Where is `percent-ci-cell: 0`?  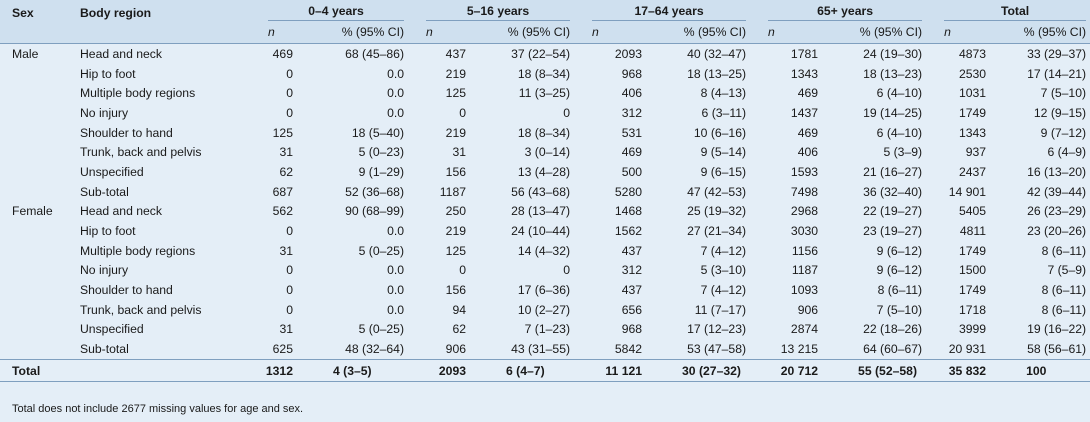
percent-ci-cell: 0 is located at coordinates (567, 270).